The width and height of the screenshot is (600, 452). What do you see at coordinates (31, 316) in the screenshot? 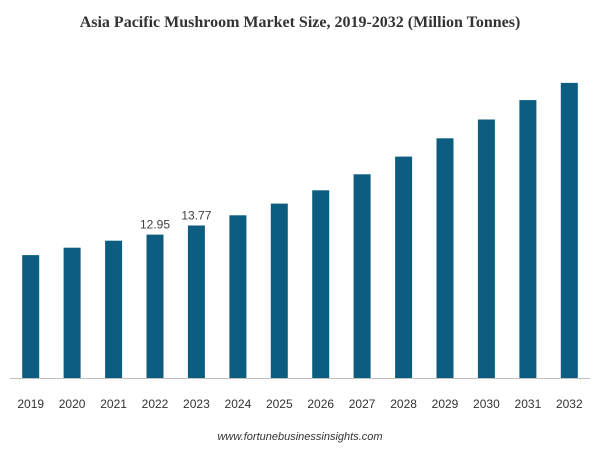
I see `bar-2019` at bounding box center [31, 316].